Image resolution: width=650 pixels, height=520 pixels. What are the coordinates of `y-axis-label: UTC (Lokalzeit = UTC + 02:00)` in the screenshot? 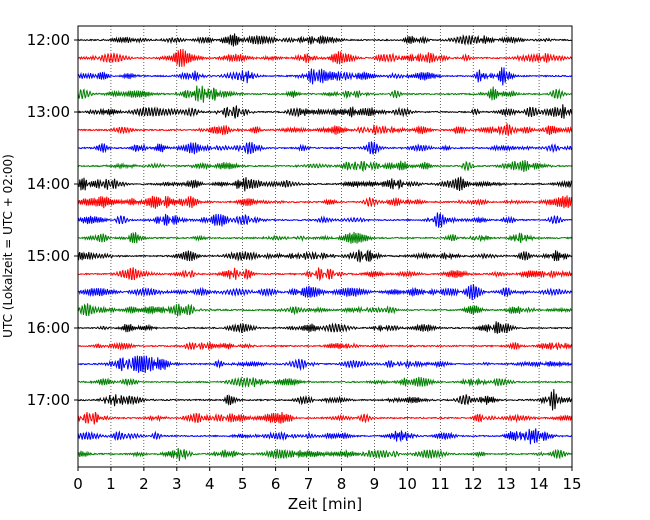 It's located at (8, 246).